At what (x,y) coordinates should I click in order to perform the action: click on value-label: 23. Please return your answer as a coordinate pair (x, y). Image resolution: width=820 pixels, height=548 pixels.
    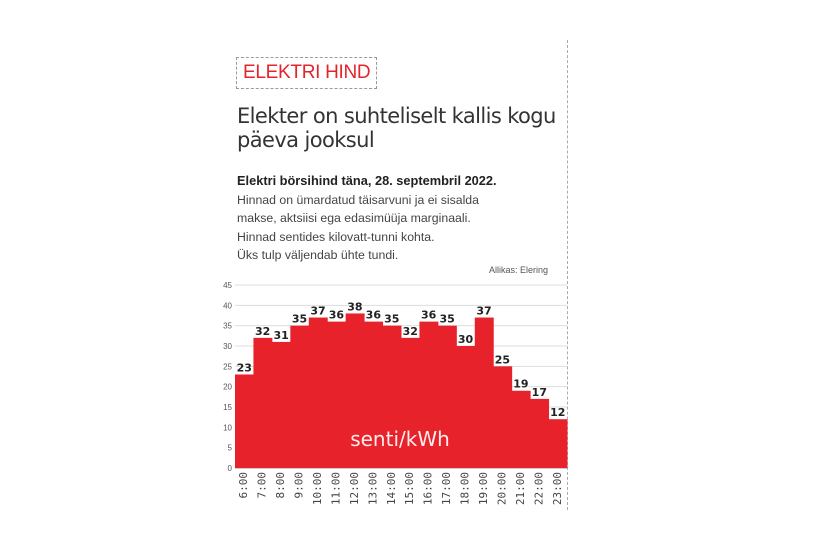
    Looking at the image, I should click on (244, 367).